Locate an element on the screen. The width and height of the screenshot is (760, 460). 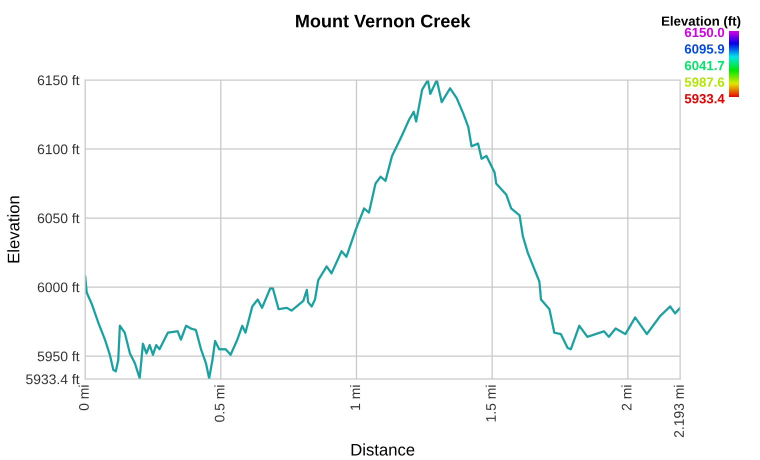
y-axis-title: Elevation is located at coordinates (13, 229).